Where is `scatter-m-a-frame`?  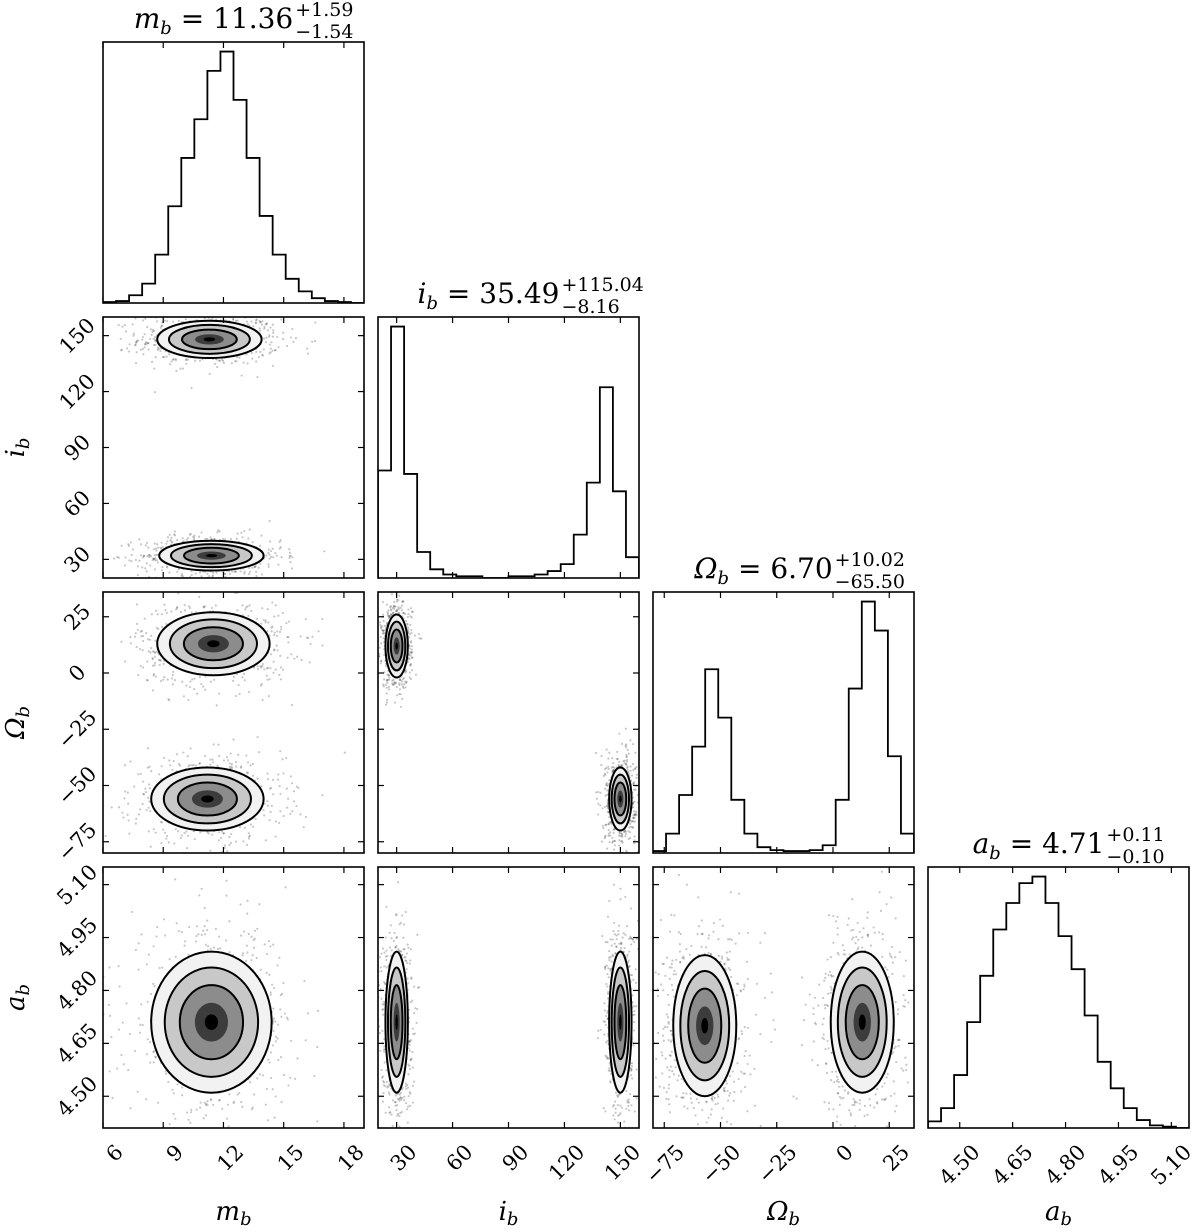 scatter-m-a-frame is located at coordinates (233, 997).